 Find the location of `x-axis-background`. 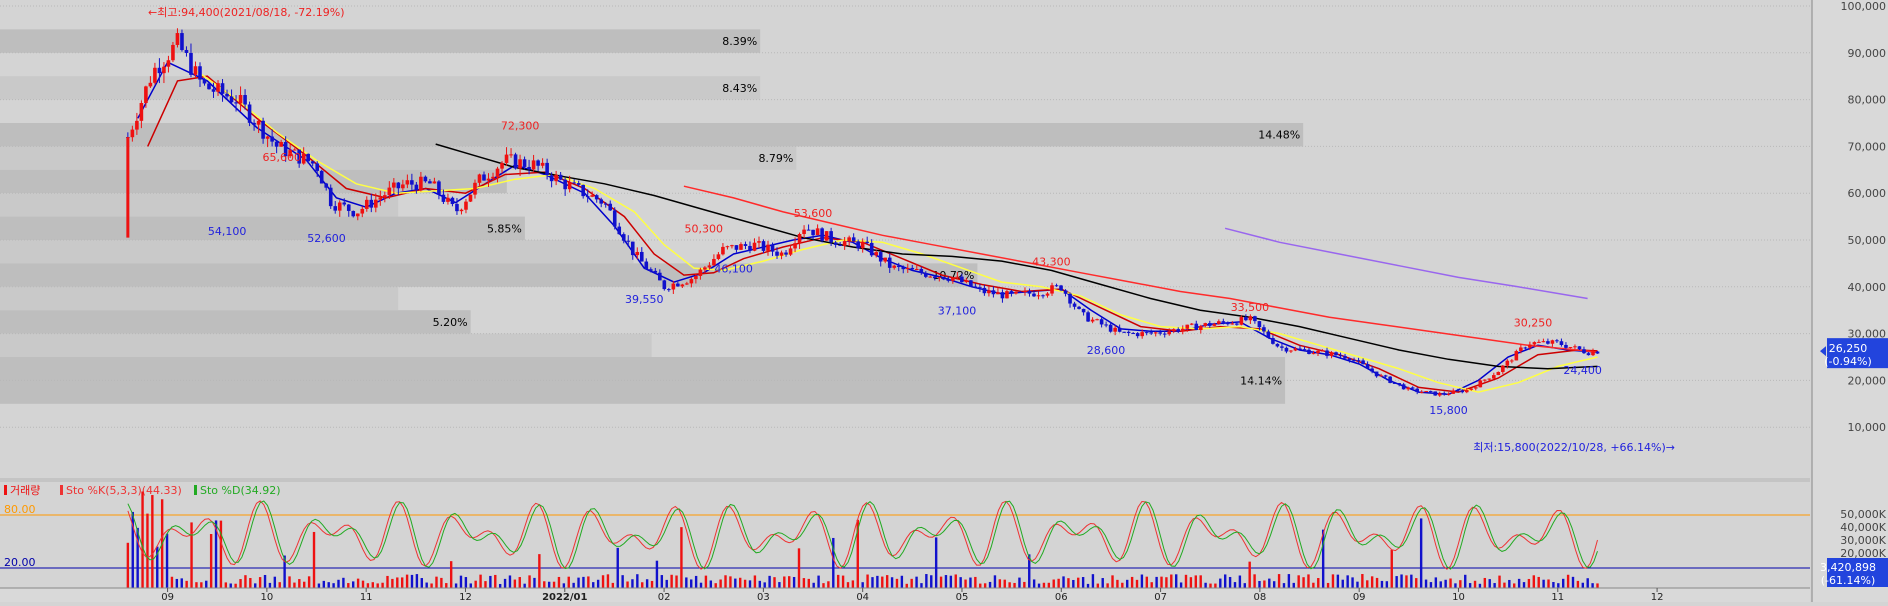

x-axis-background is located at coordinates (905, 595).